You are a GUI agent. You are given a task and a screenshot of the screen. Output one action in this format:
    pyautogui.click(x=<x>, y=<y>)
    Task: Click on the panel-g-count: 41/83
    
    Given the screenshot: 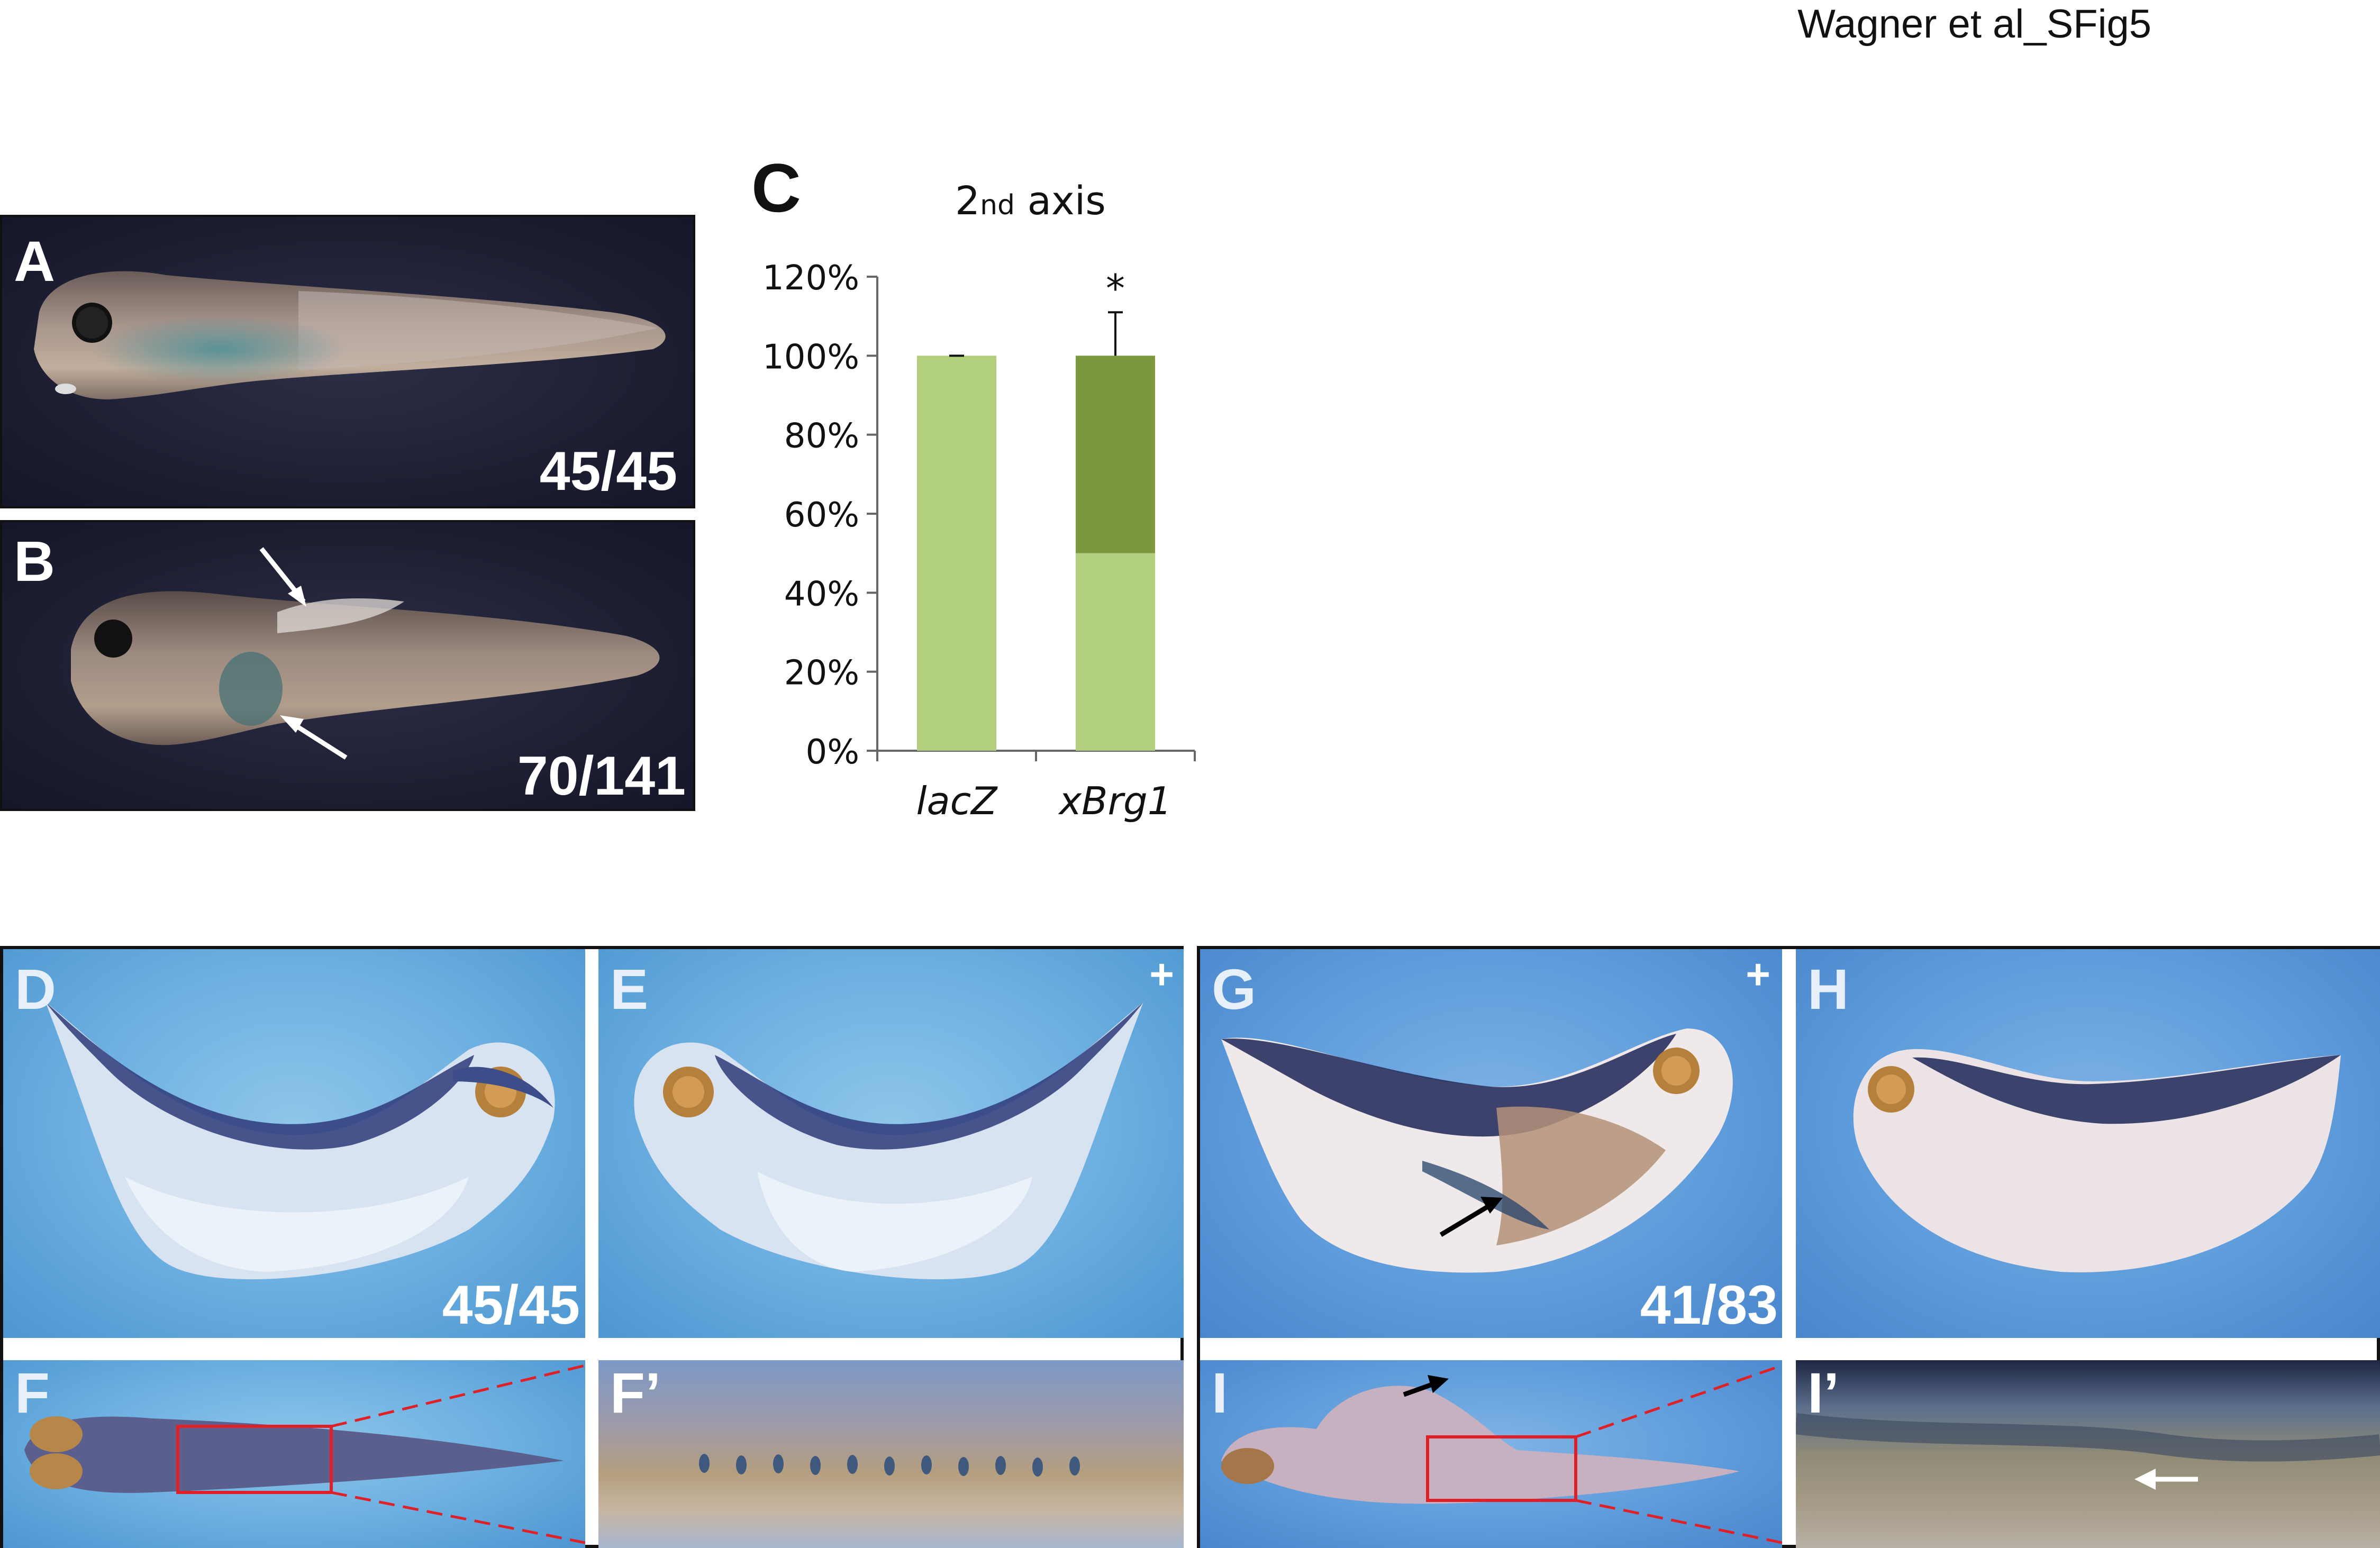 What is the action you would take?
    pyautogui.click(x=1709, y=1305)
    